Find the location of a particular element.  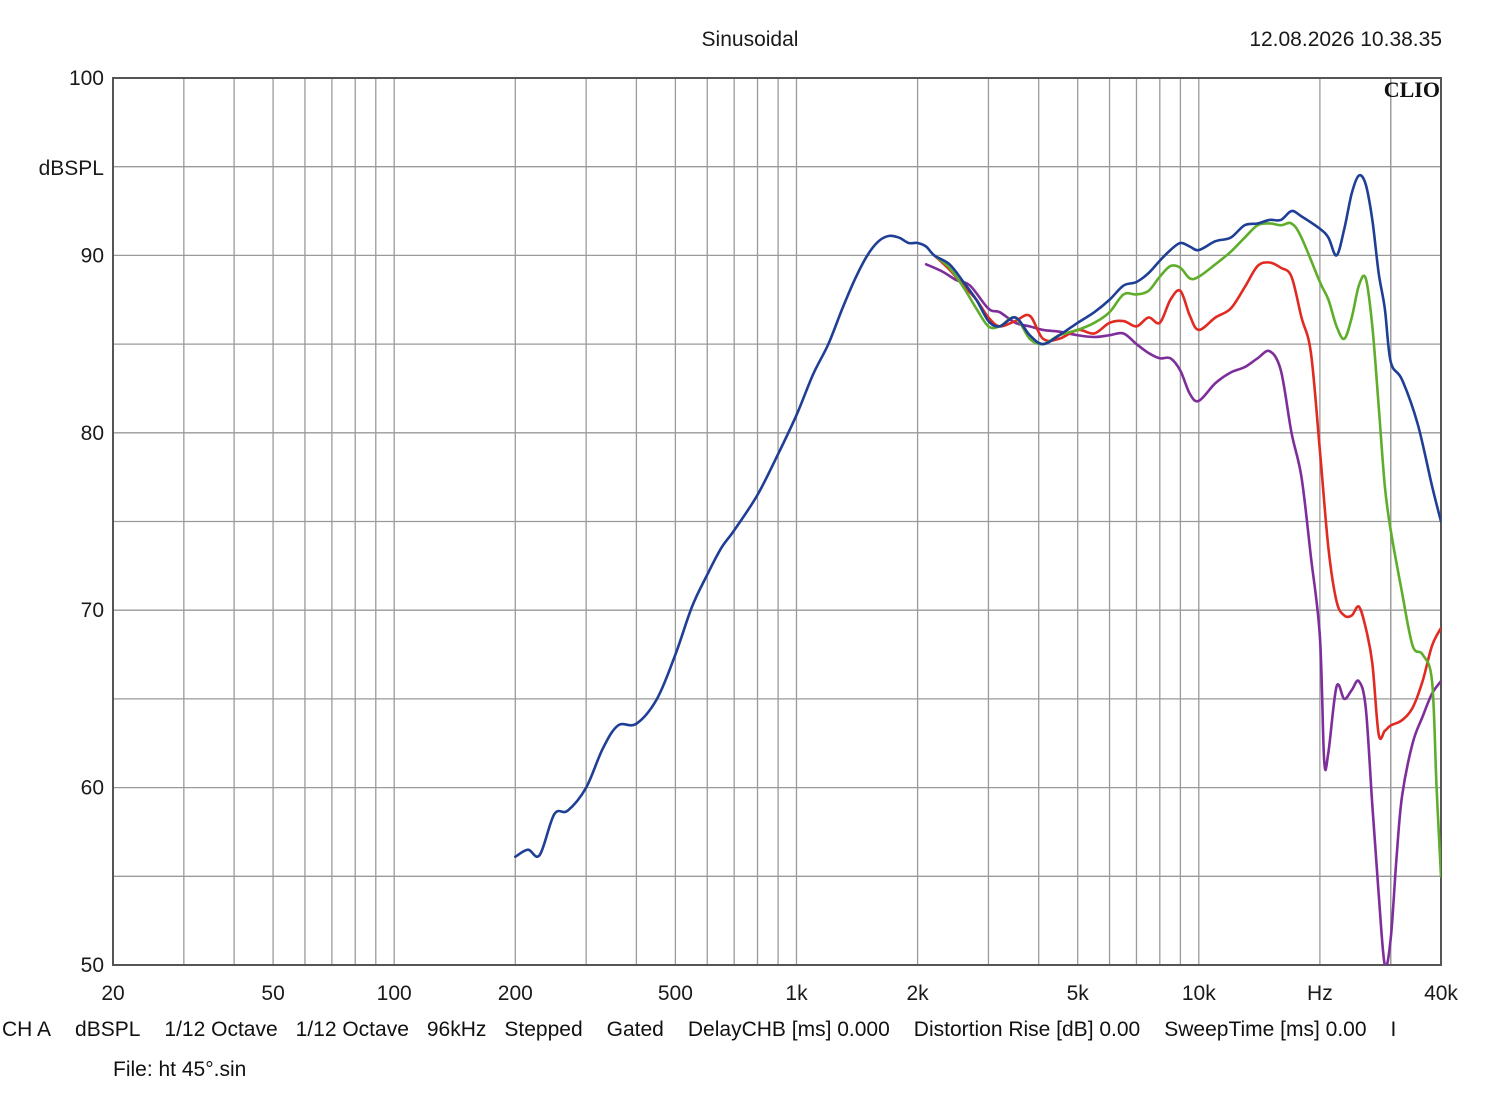

x-tick-label: 2k is located at coordinates (918, 993).